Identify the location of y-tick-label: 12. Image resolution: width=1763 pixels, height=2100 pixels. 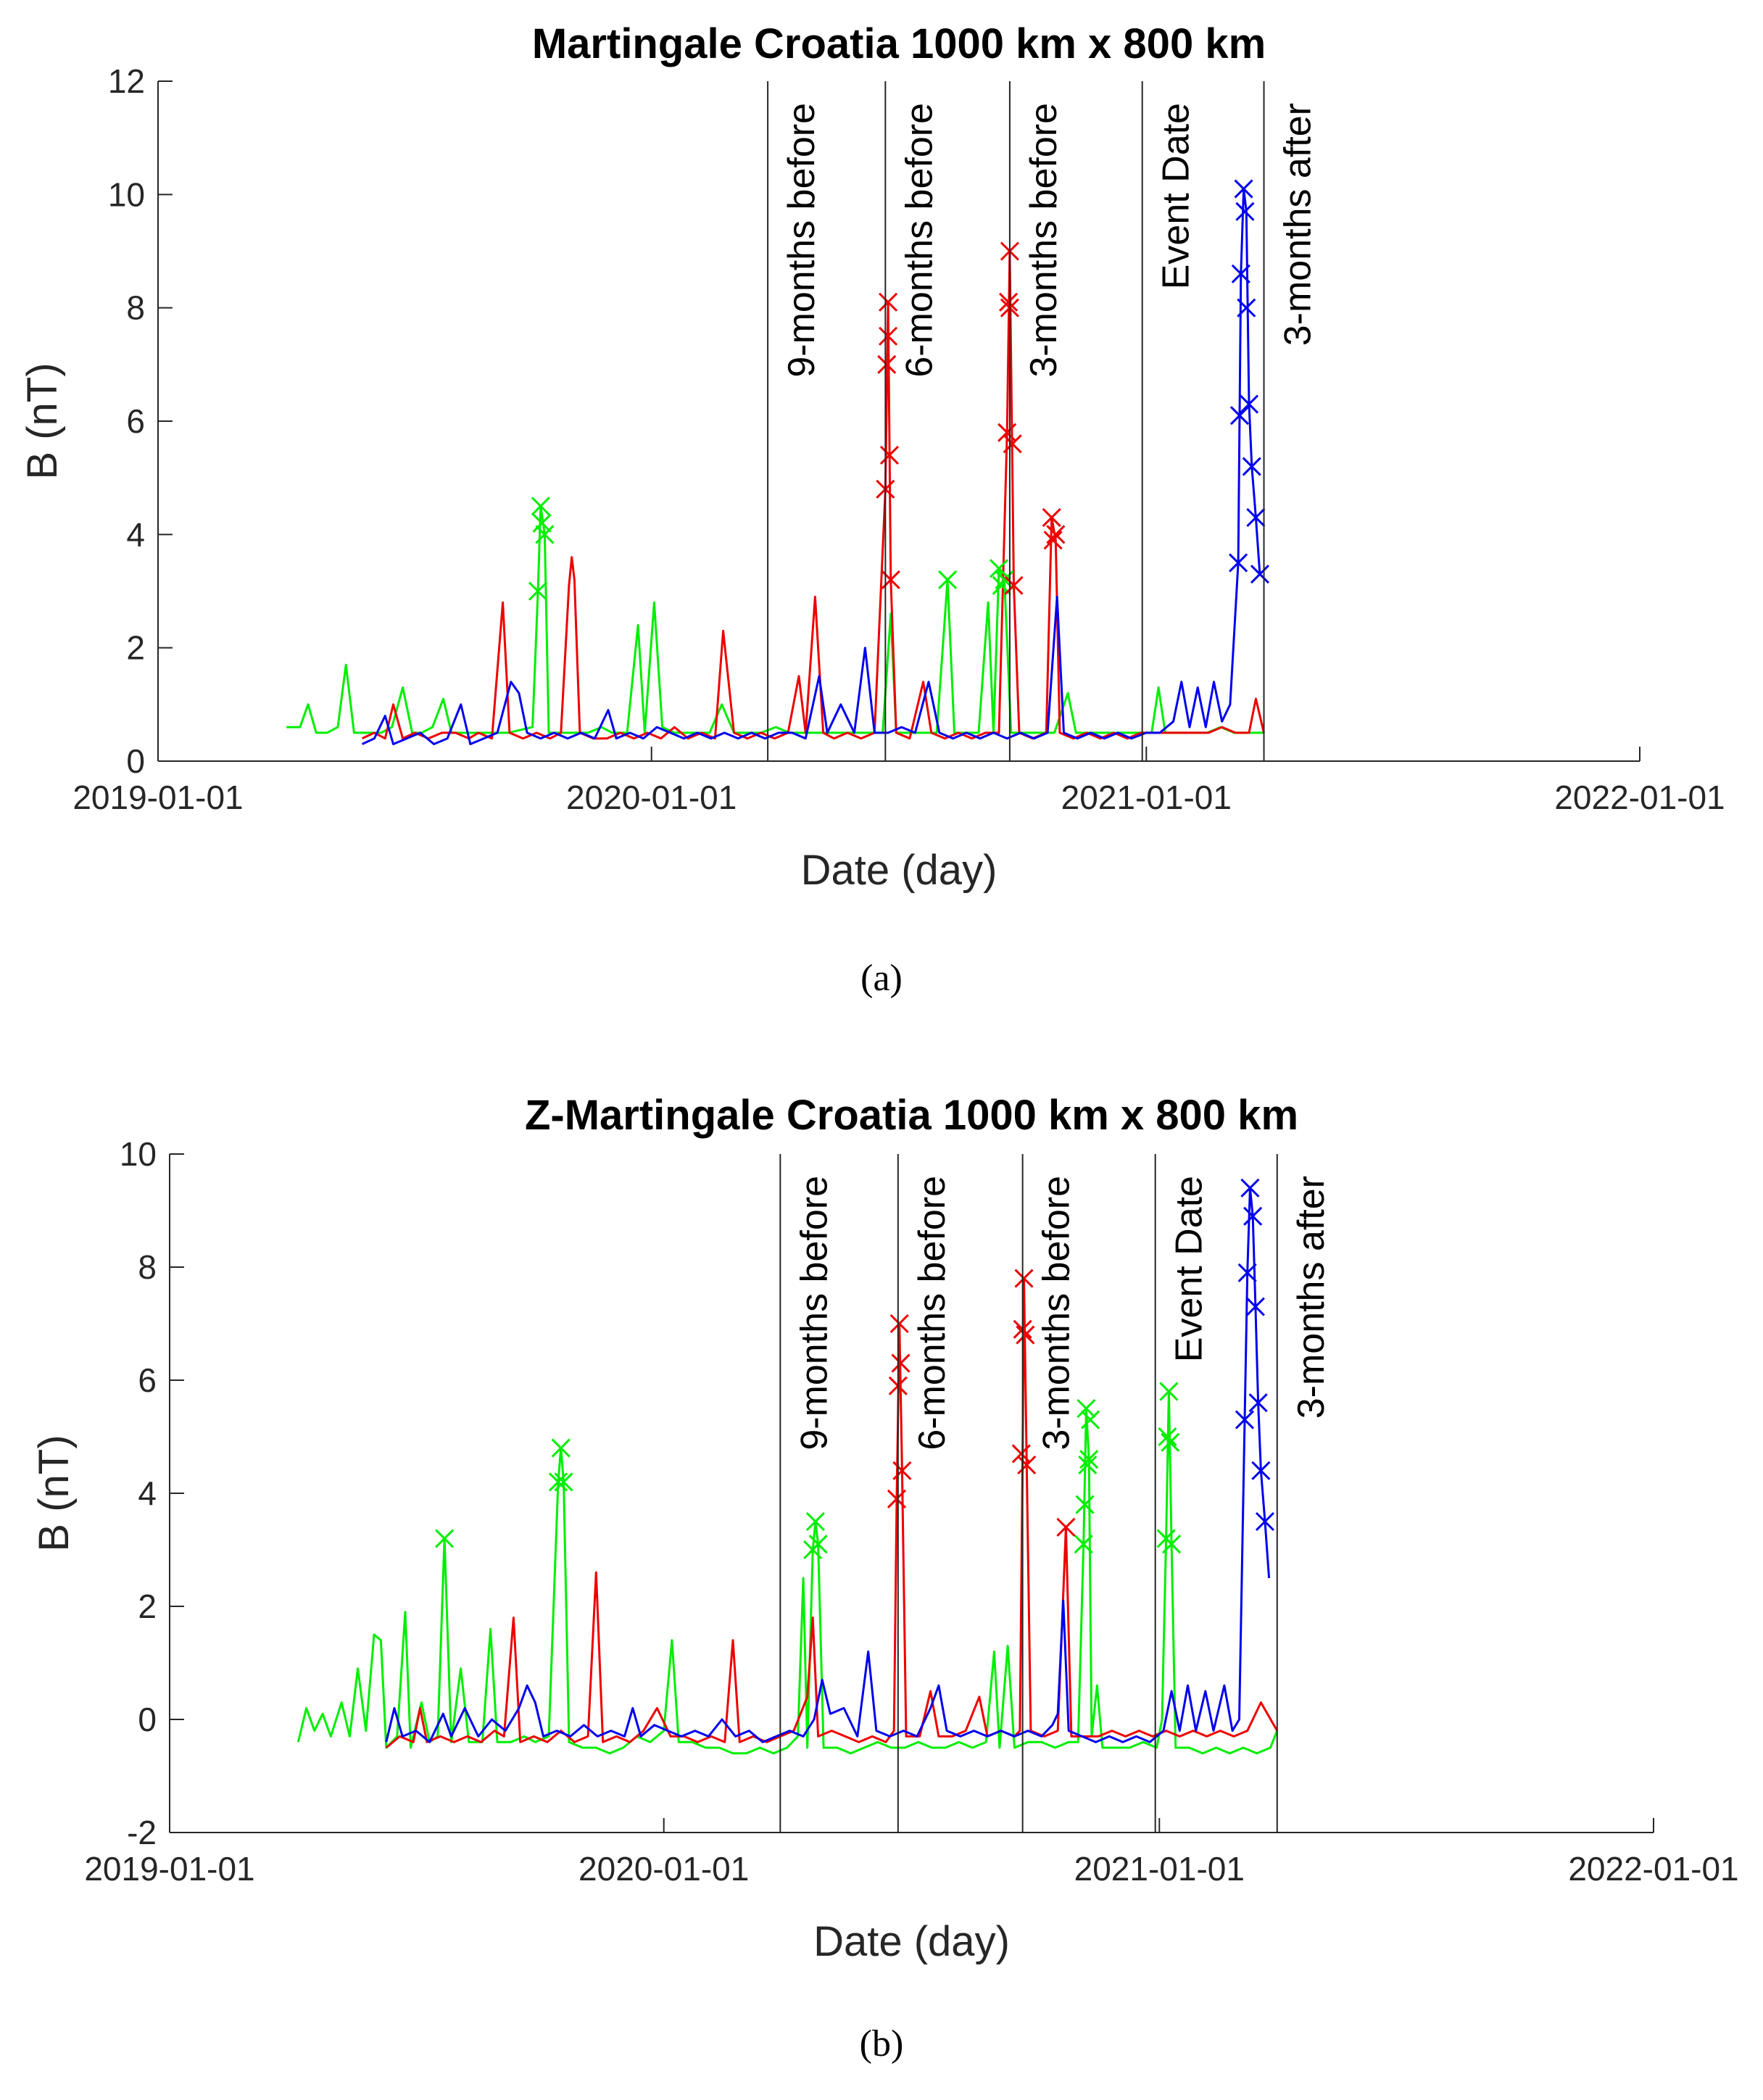
(126, 81).